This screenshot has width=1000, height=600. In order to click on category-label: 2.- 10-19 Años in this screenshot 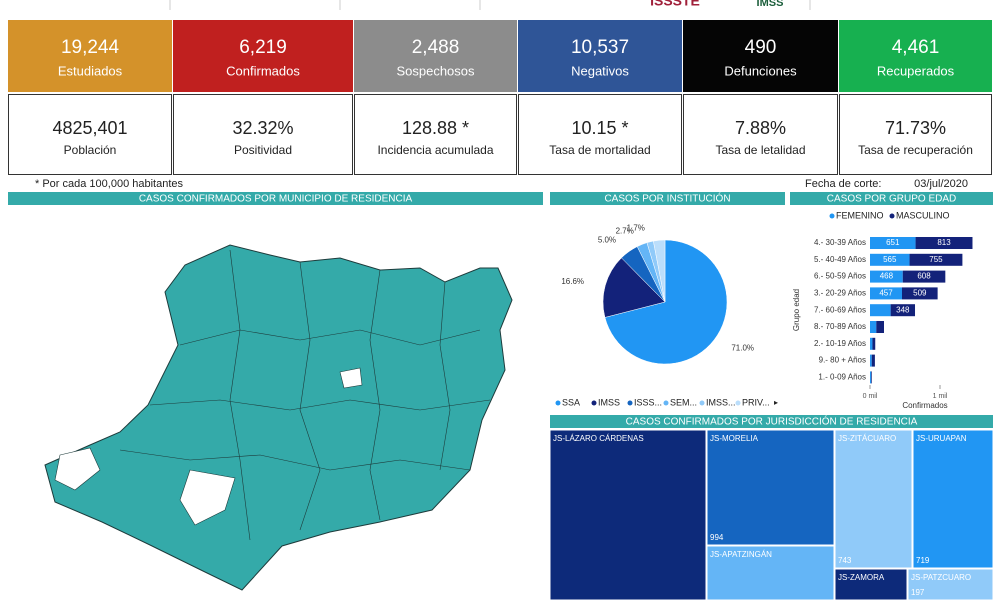, I will do `click(840, 343)`.